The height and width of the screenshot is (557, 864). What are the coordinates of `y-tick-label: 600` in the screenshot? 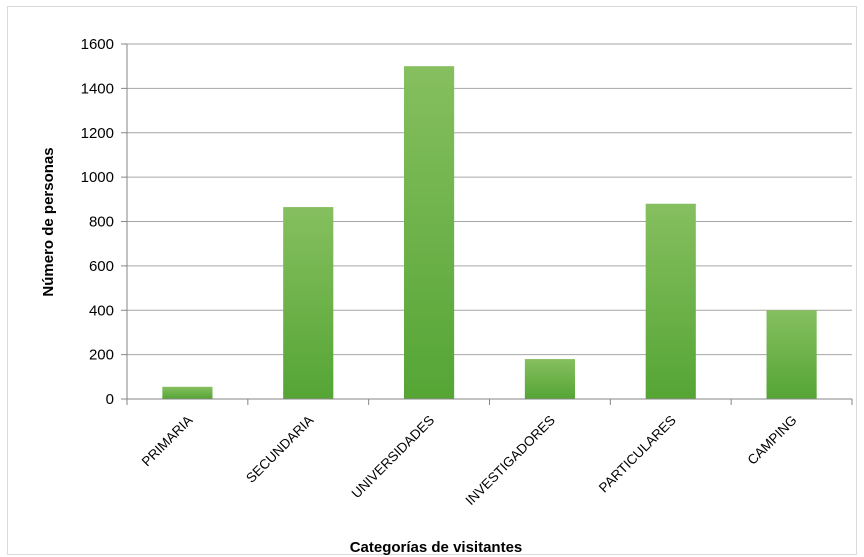 It's located at (101, 266).